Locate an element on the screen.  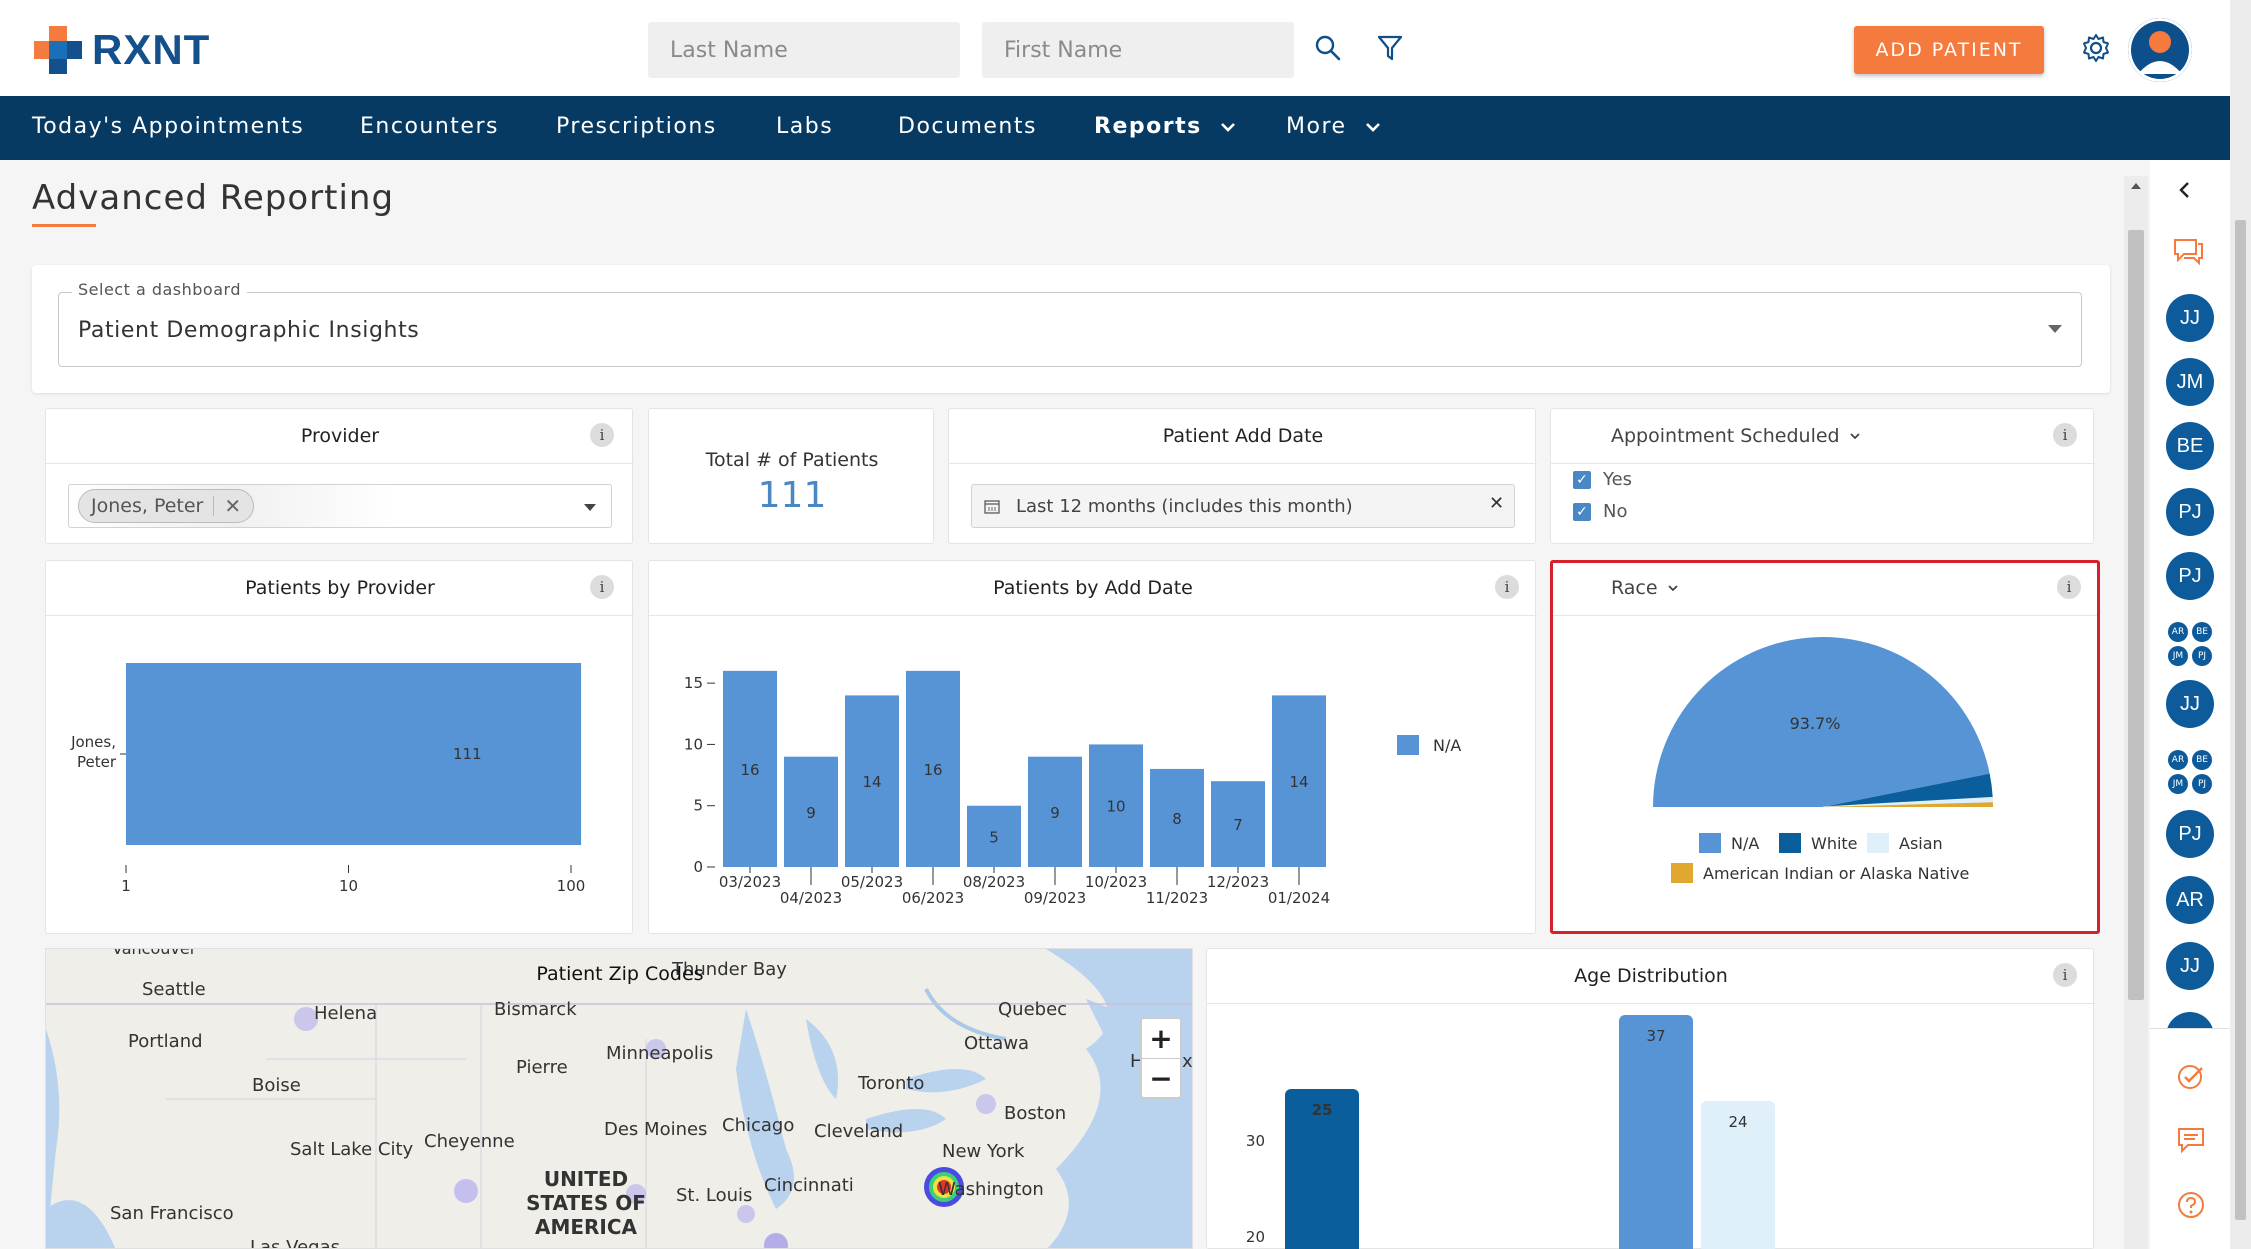
bar-value-label: 9 is located at coordinates (811, 813).